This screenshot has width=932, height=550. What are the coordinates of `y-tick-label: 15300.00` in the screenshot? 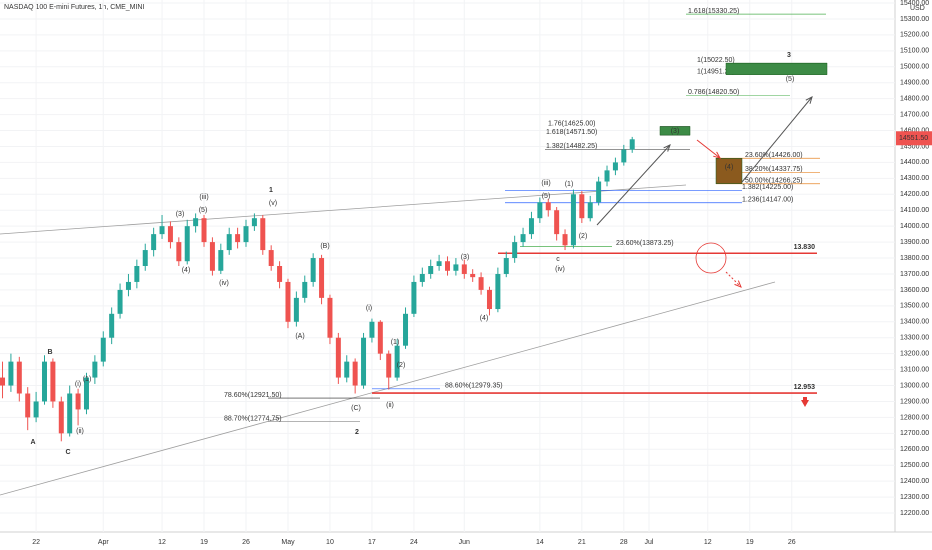 It's located at (914, 19).